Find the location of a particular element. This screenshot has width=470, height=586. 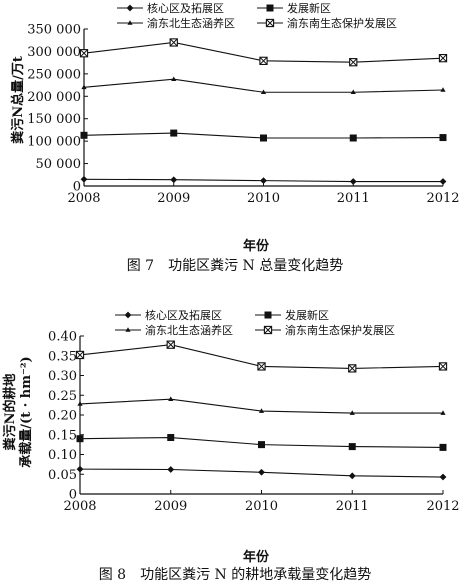

chart2-y-tick-label: 0.35 is located at coordinates (62, 356).